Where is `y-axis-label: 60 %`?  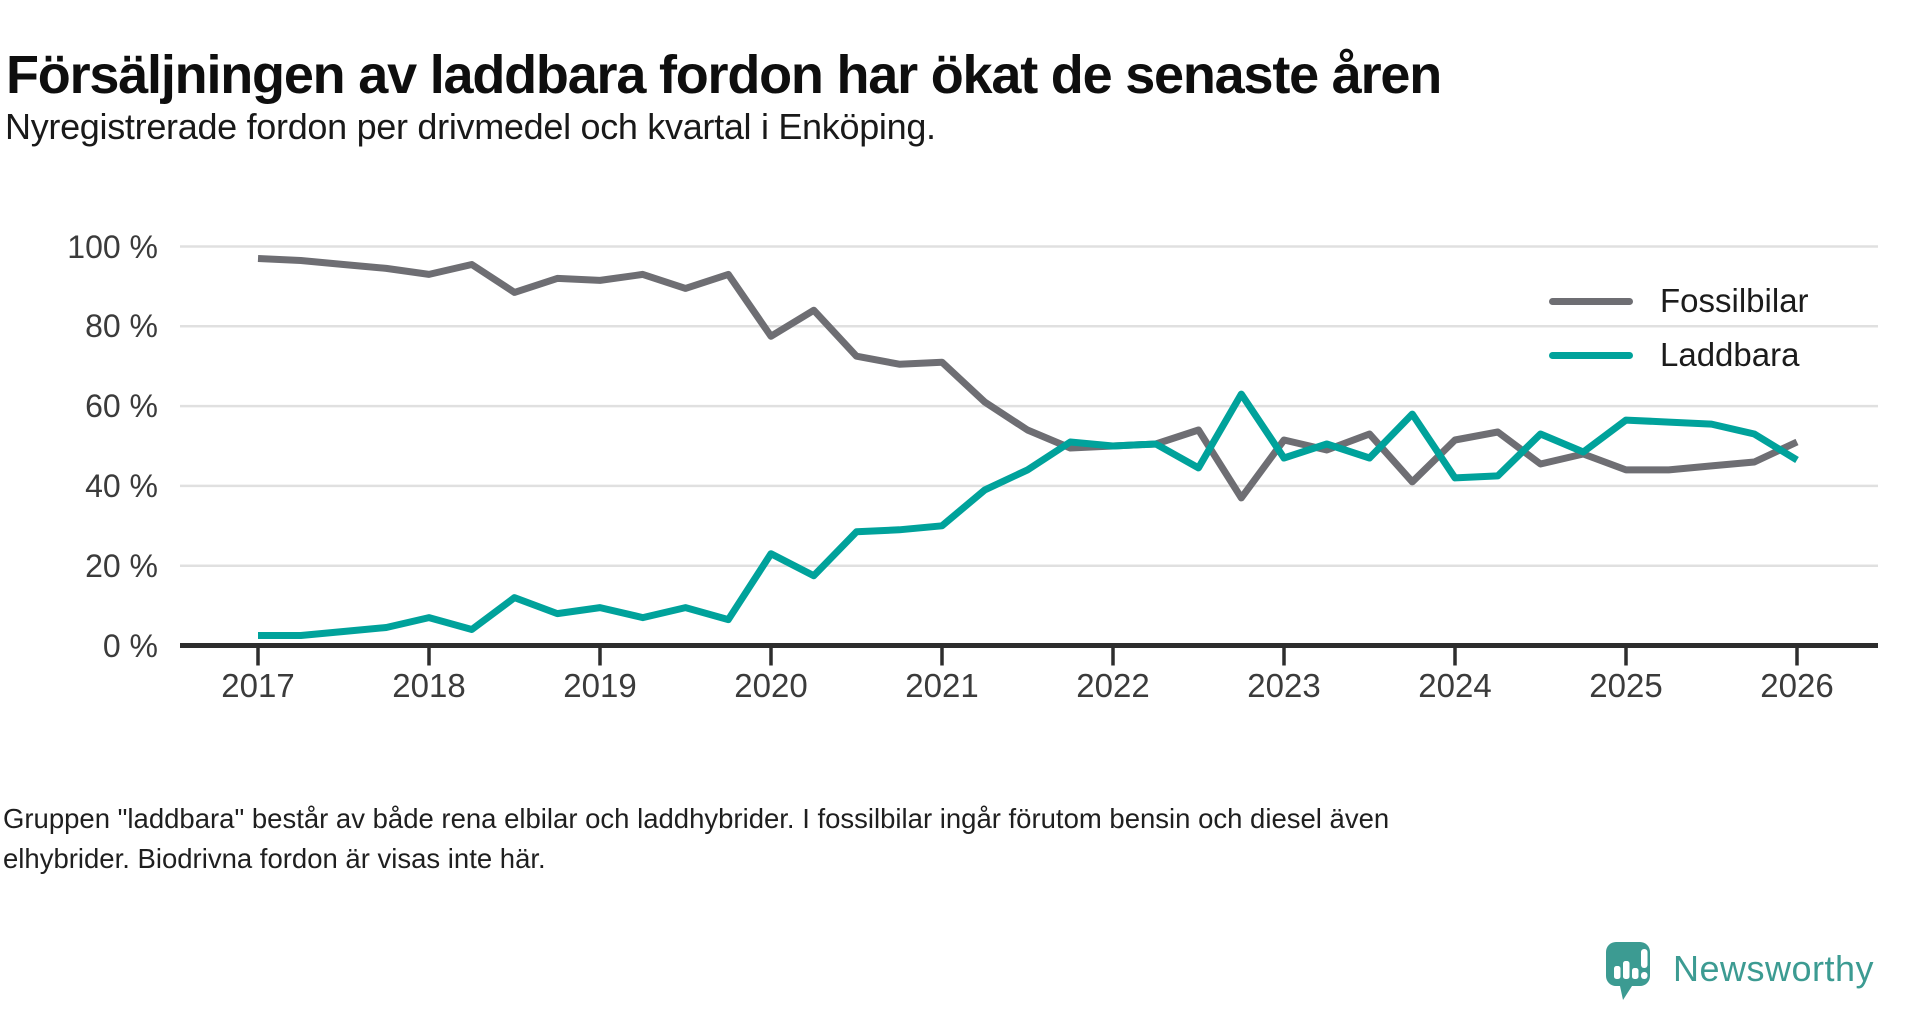 y-axis-label: 60 % is located at coordinates (121, 406).